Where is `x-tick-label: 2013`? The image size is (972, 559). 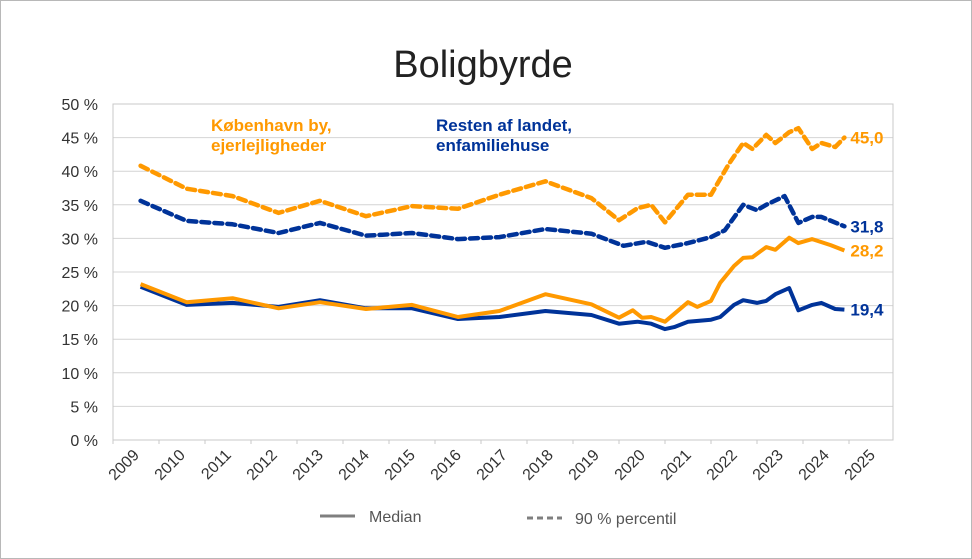
x-tick-label: 2013 is located at coordinates (308, 465).